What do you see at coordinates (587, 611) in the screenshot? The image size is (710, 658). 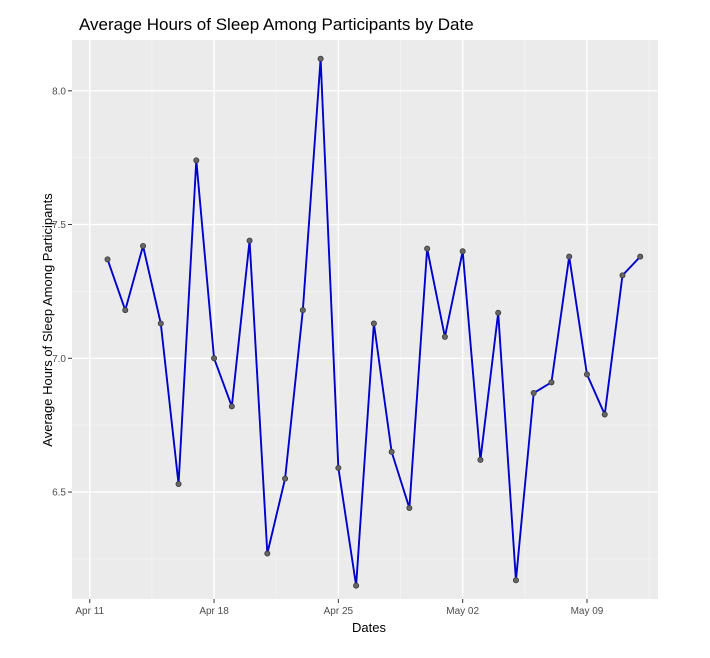 I see `x-tick-label: May 09` at bounding box center [587, 611].